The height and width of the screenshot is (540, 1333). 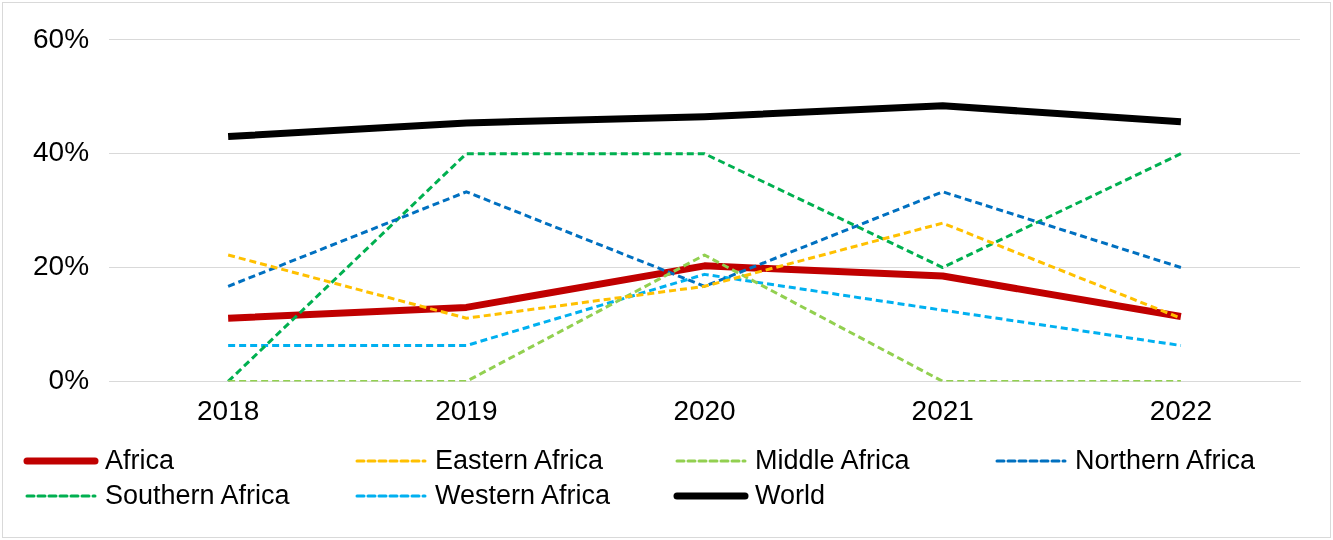 What do you see at coordinates (832, 460) in the screenshot?
I see `legend-label: Middle Africa` at bounding box center [832, 460].